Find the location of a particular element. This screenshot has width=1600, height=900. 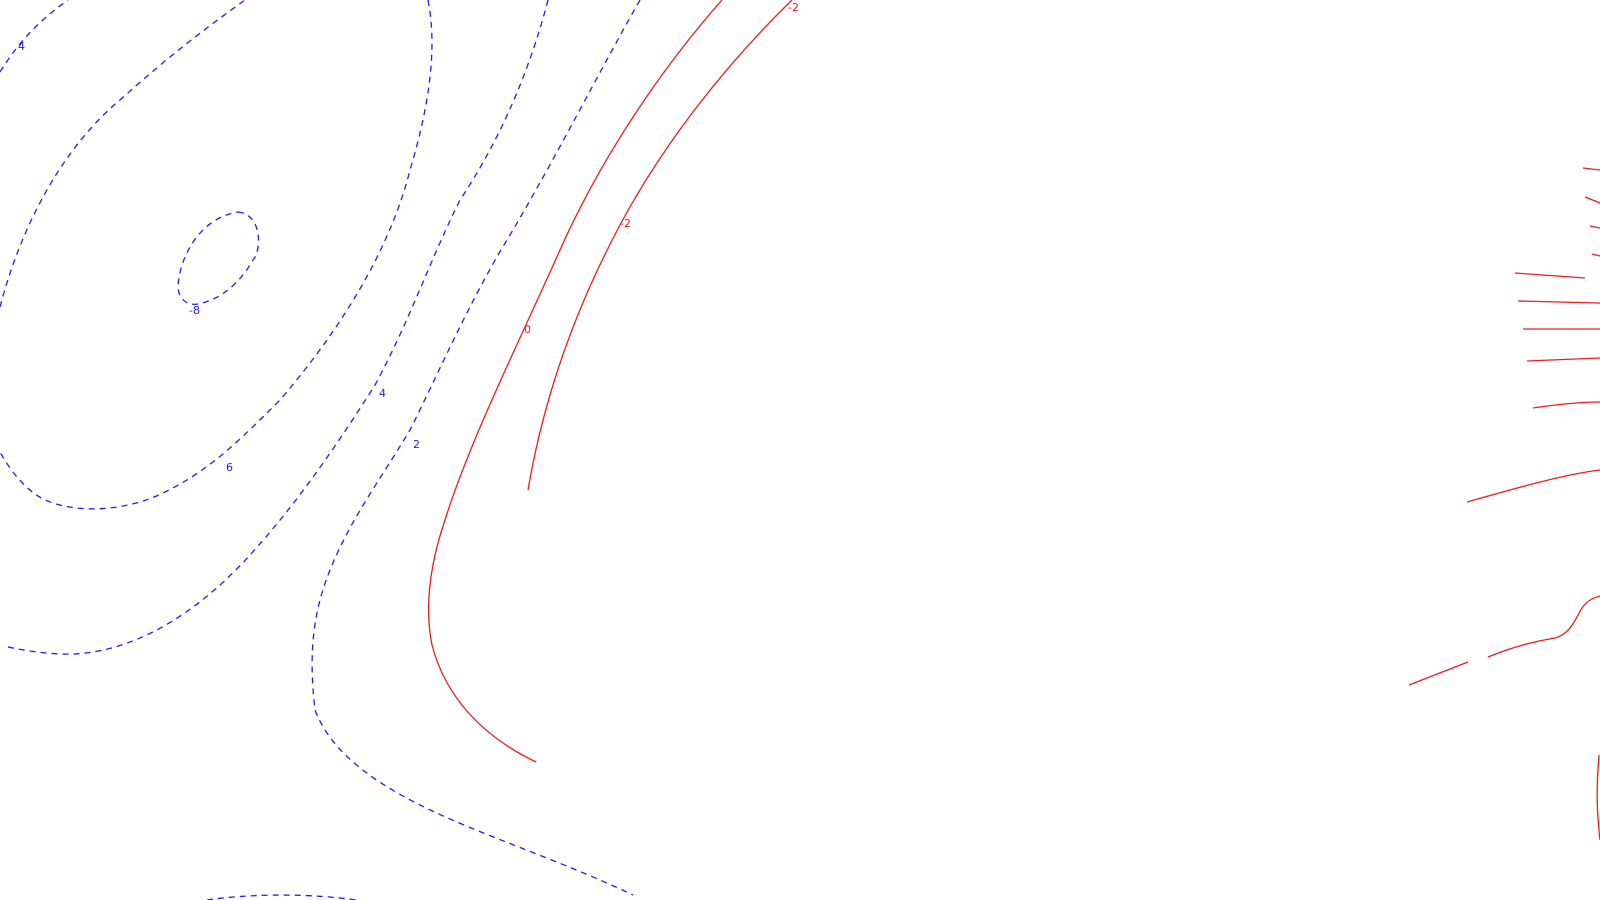

contour-edge-right is located at coordinates (1598, 797).